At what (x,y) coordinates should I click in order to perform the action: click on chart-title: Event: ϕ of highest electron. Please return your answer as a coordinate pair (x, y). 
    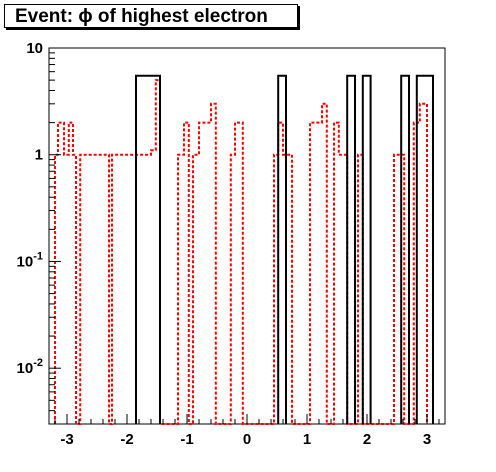
    Looking at the image, I should click on (141, 16).